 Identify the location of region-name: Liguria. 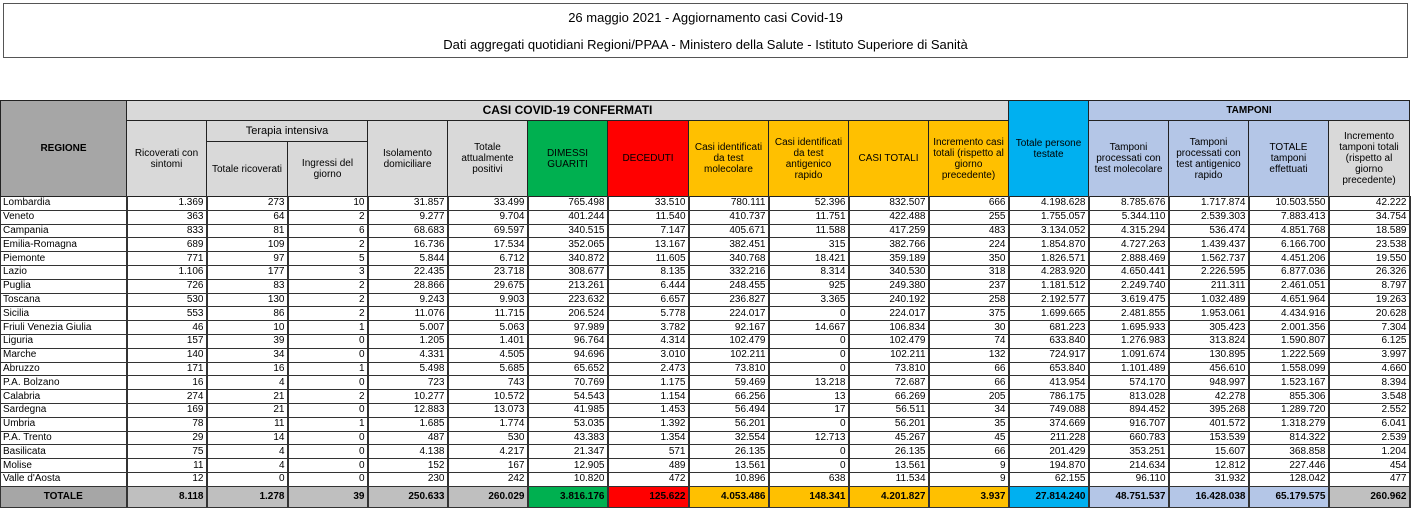
(64, 341).